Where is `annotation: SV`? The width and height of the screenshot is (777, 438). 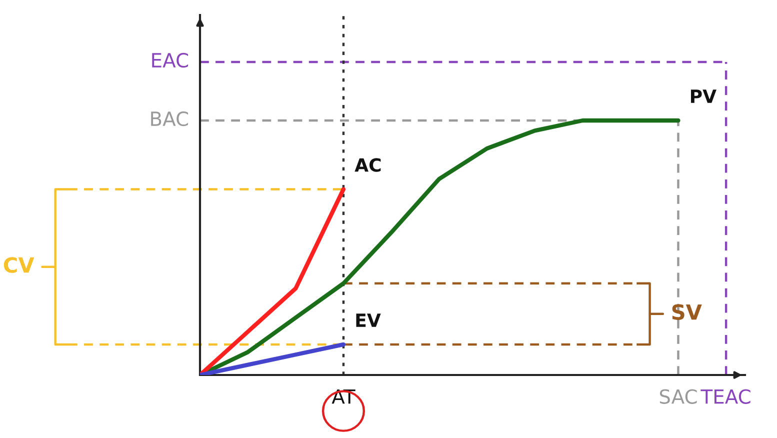
annotation: SV is located at coordinates (687, 312).